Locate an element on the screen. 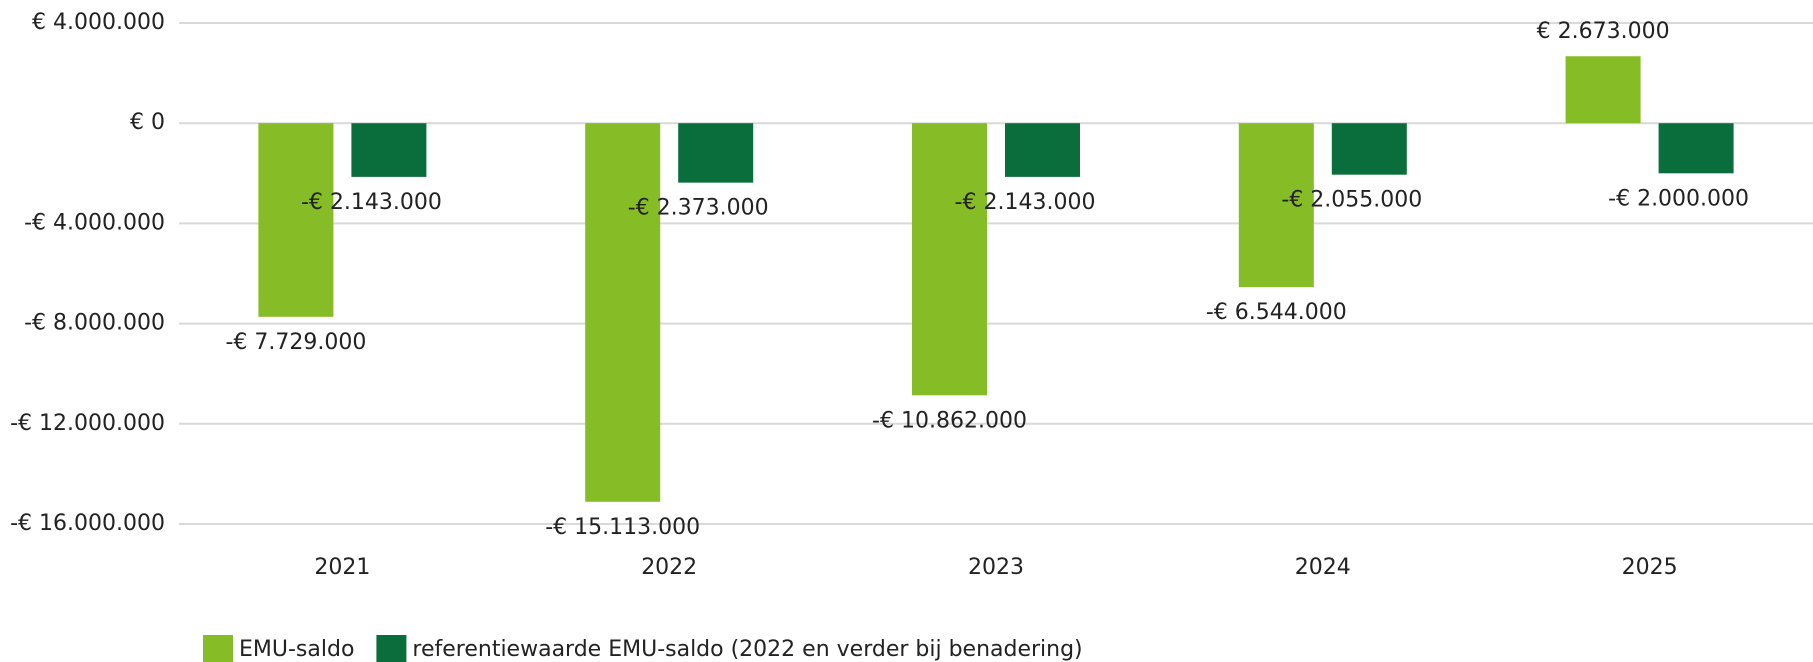  data-label: € 2.673.000 is located at coordinates (1603, 31).